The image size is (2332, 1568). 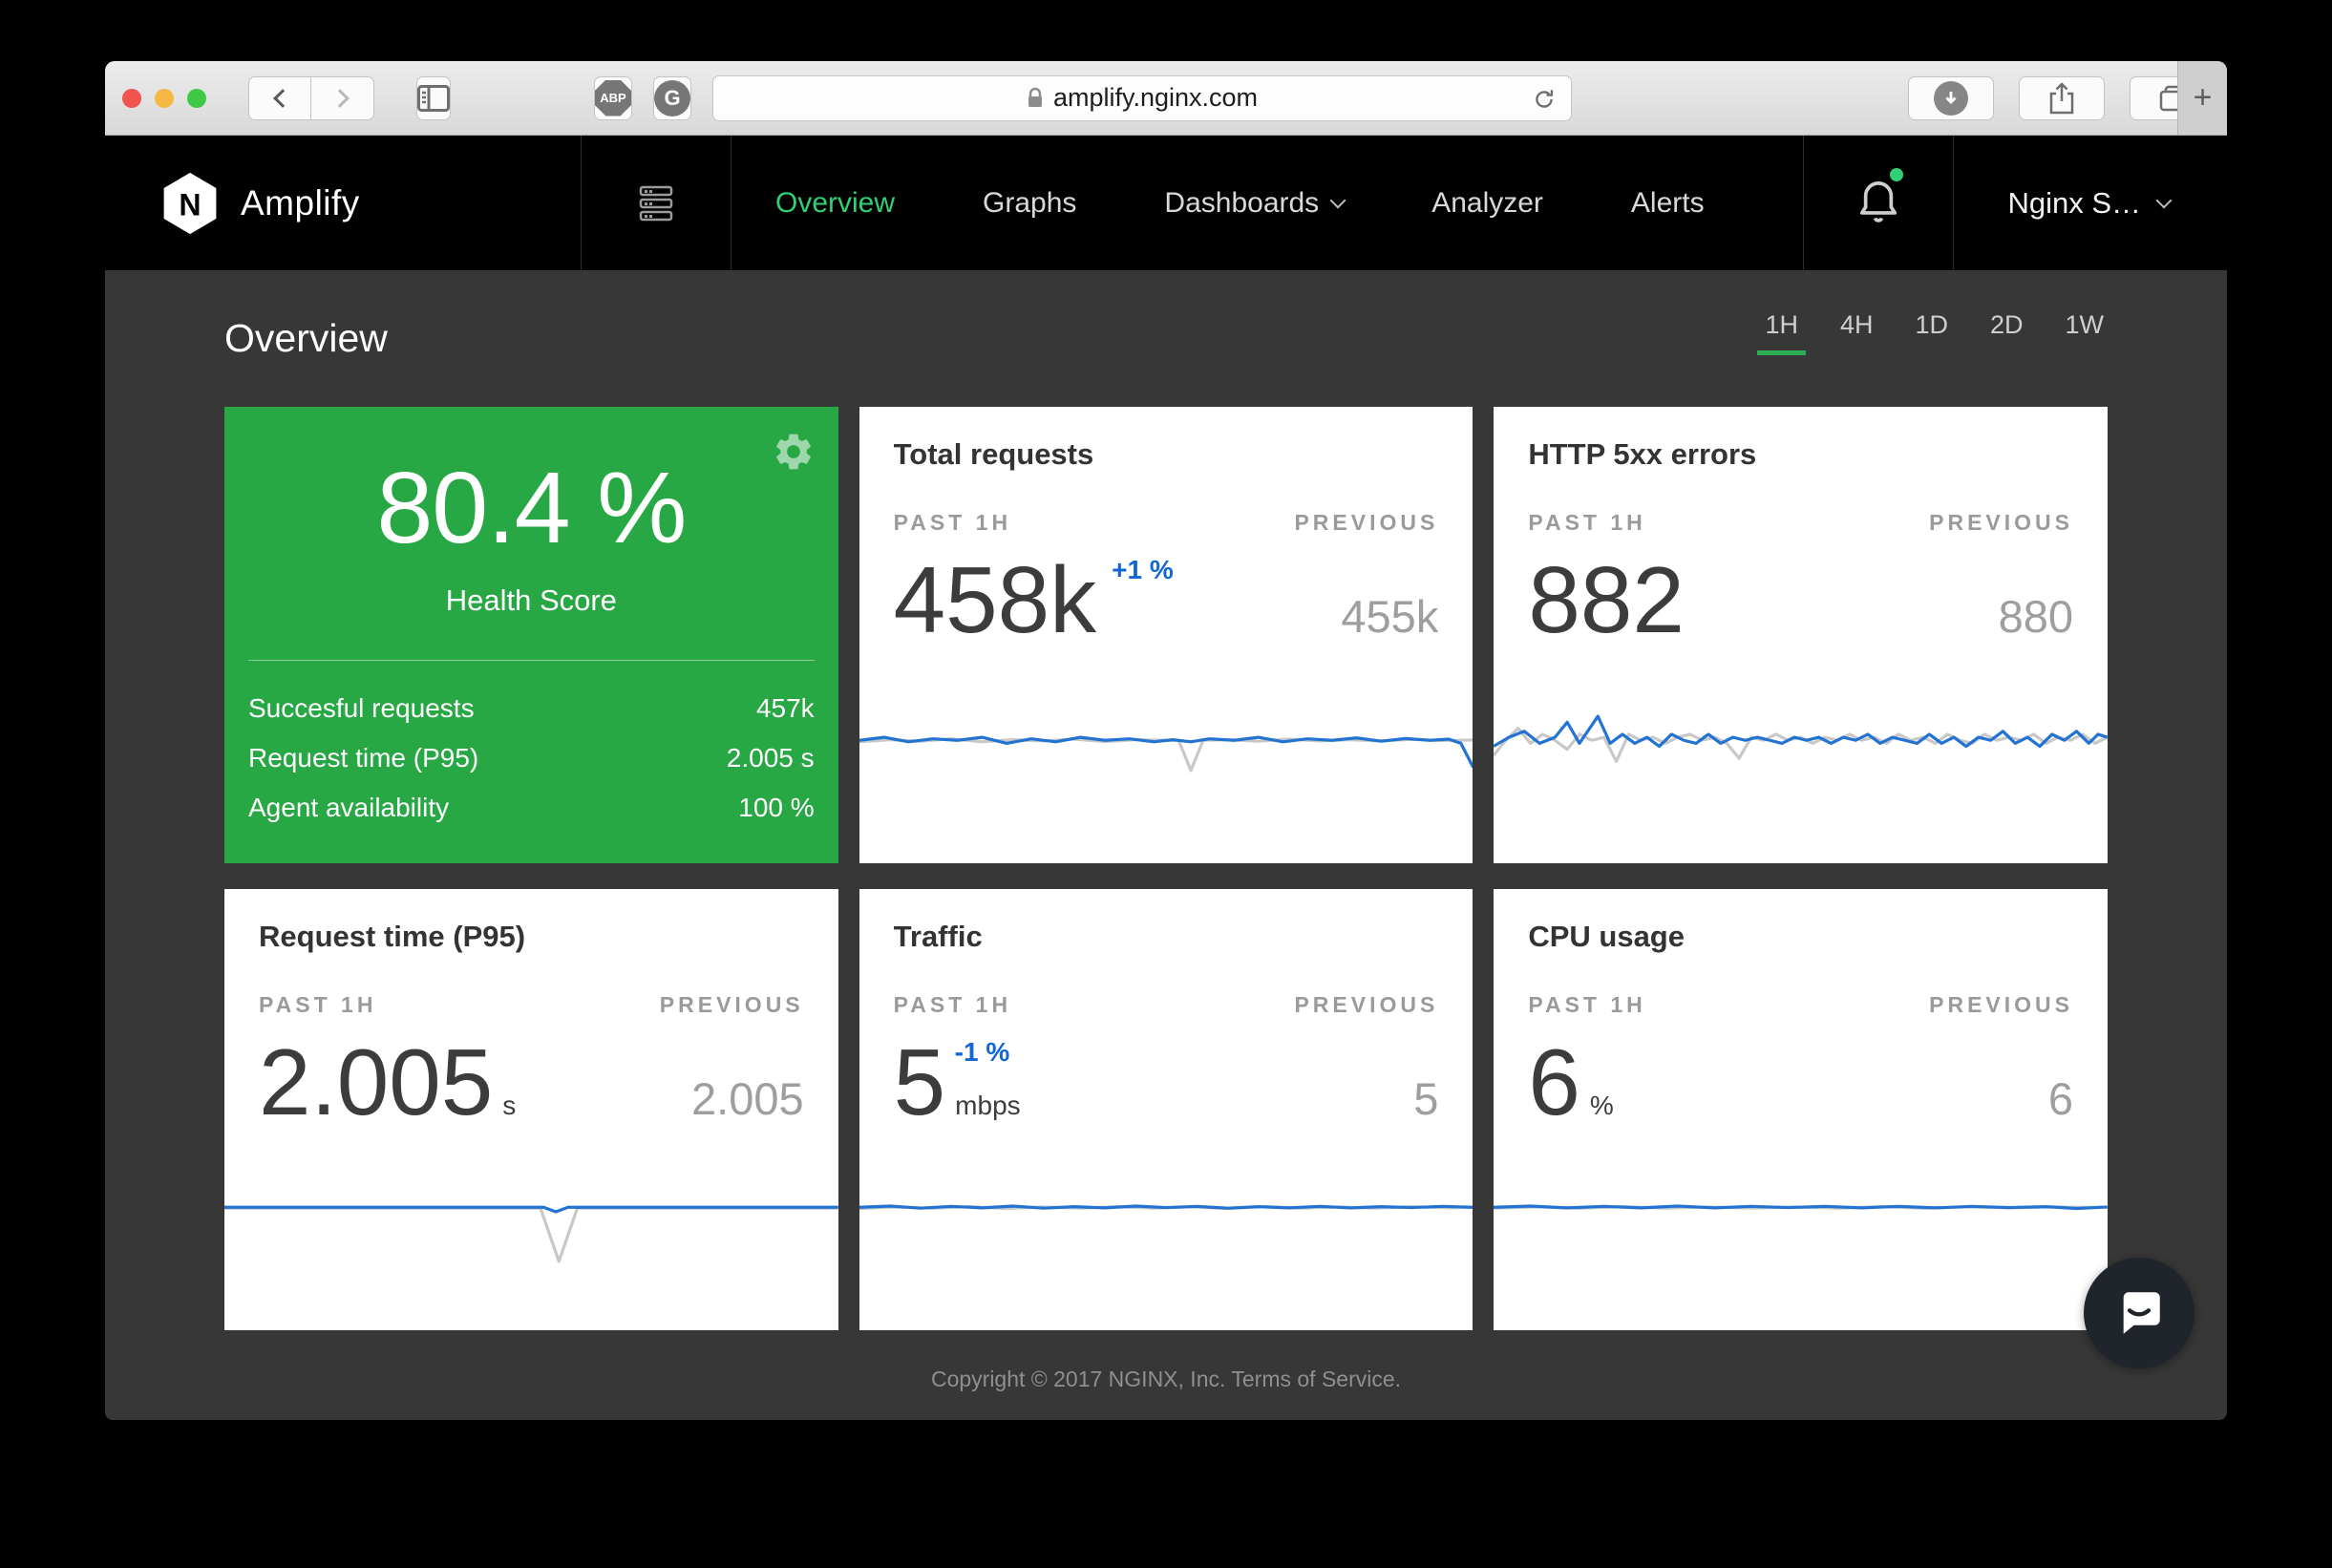 I want to click on metric-unit: mbps, so click(x=988, y=1105).